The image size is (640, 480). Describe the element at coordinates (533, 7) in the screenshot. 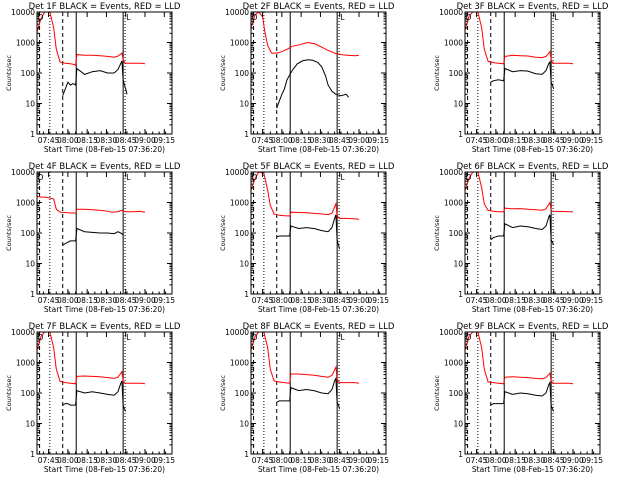

I see `panel-title: Det 3F BLACK = Events, RED = LLD` at that location.